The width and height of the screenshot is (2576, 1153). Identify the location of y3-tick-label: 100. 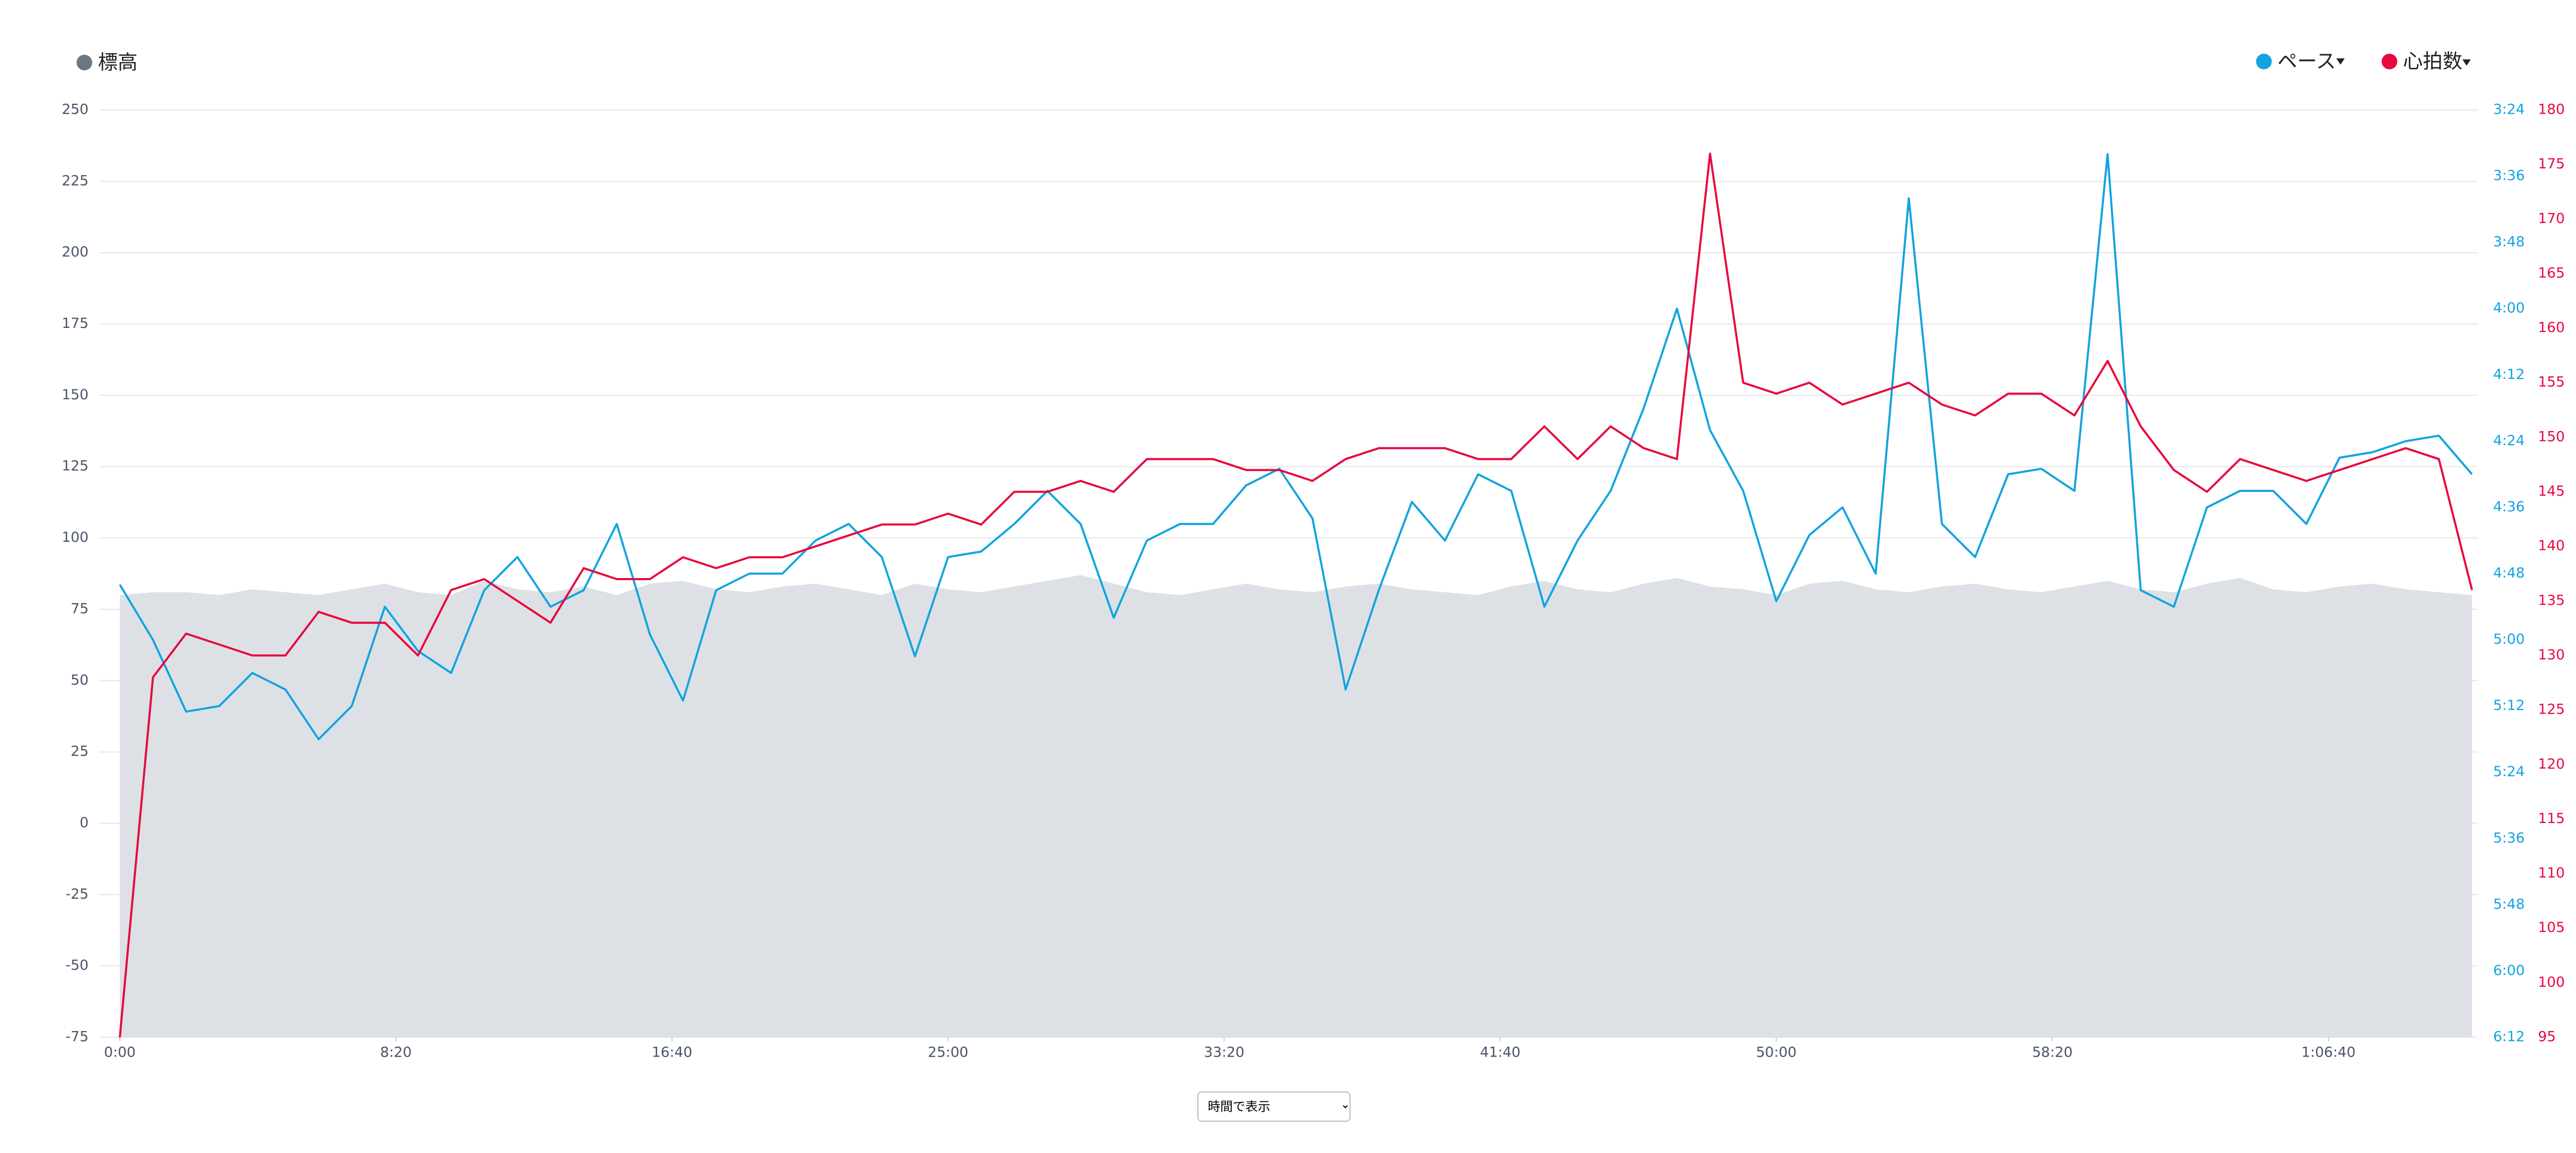
(2551, 982).